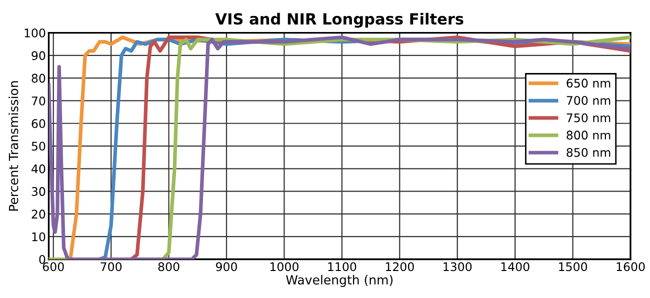 The image size is (650, 298). Describe the element at coordinates (515, 267) in the screenshot. I see `x-tick-label: 1400` at that location.